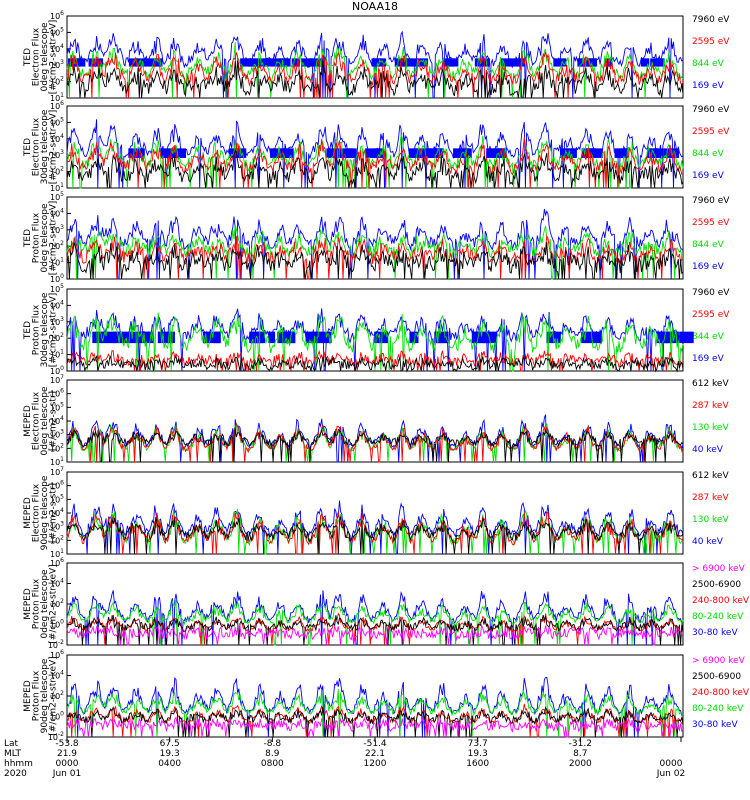 The image size is (750, 800). Describe the element at coordinates (375, 6) in the screenshot. I see `chart-title: NOAA18` at that location.